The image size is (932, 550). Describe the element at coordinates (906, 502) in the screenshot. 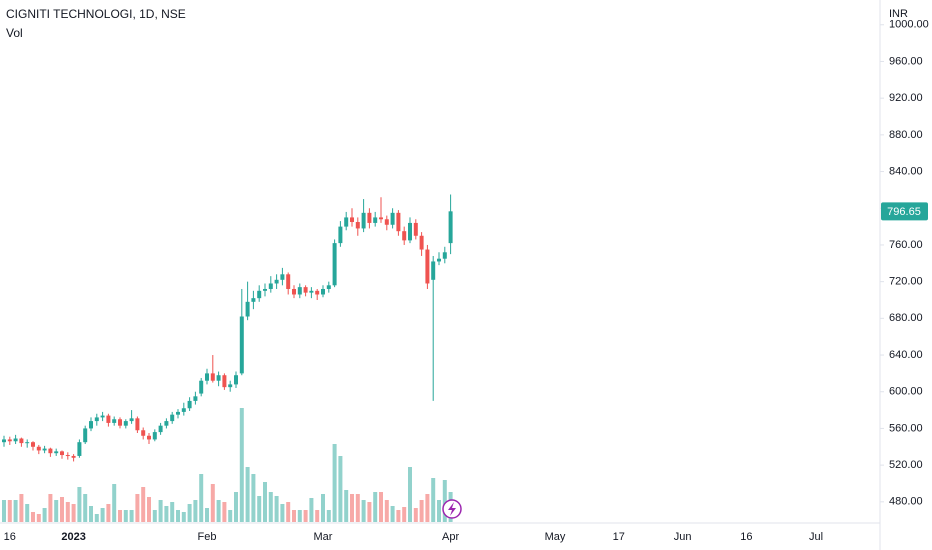

I see `y-tick-label: 480.00` at that location.